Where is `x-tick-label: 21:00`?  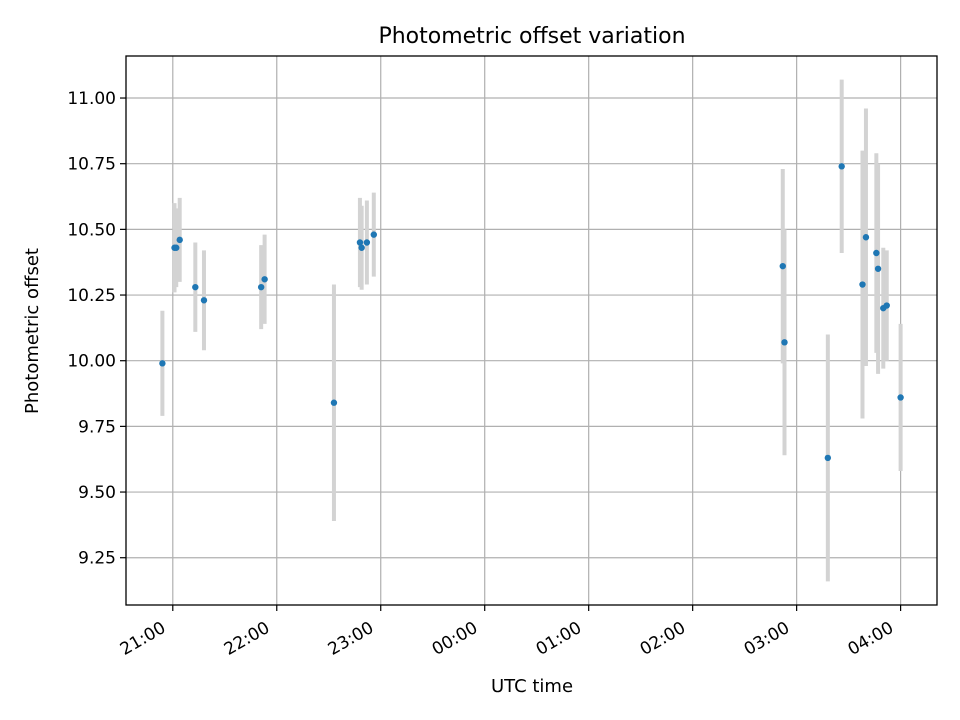
x-tick-label: 21:00 is located at coordinates (143, 639).